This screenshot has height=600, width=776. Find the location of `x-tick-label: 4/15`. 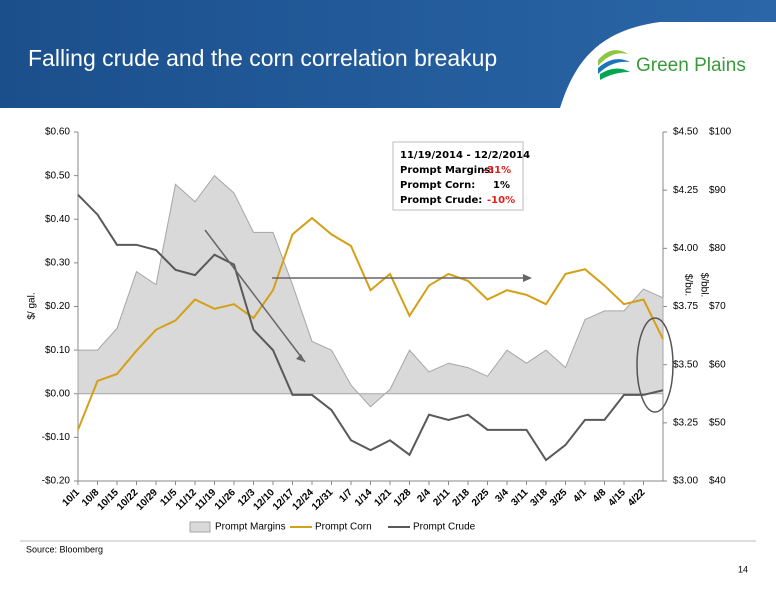

x-tick-label: 4/15 is located at coordinates (617, 498).